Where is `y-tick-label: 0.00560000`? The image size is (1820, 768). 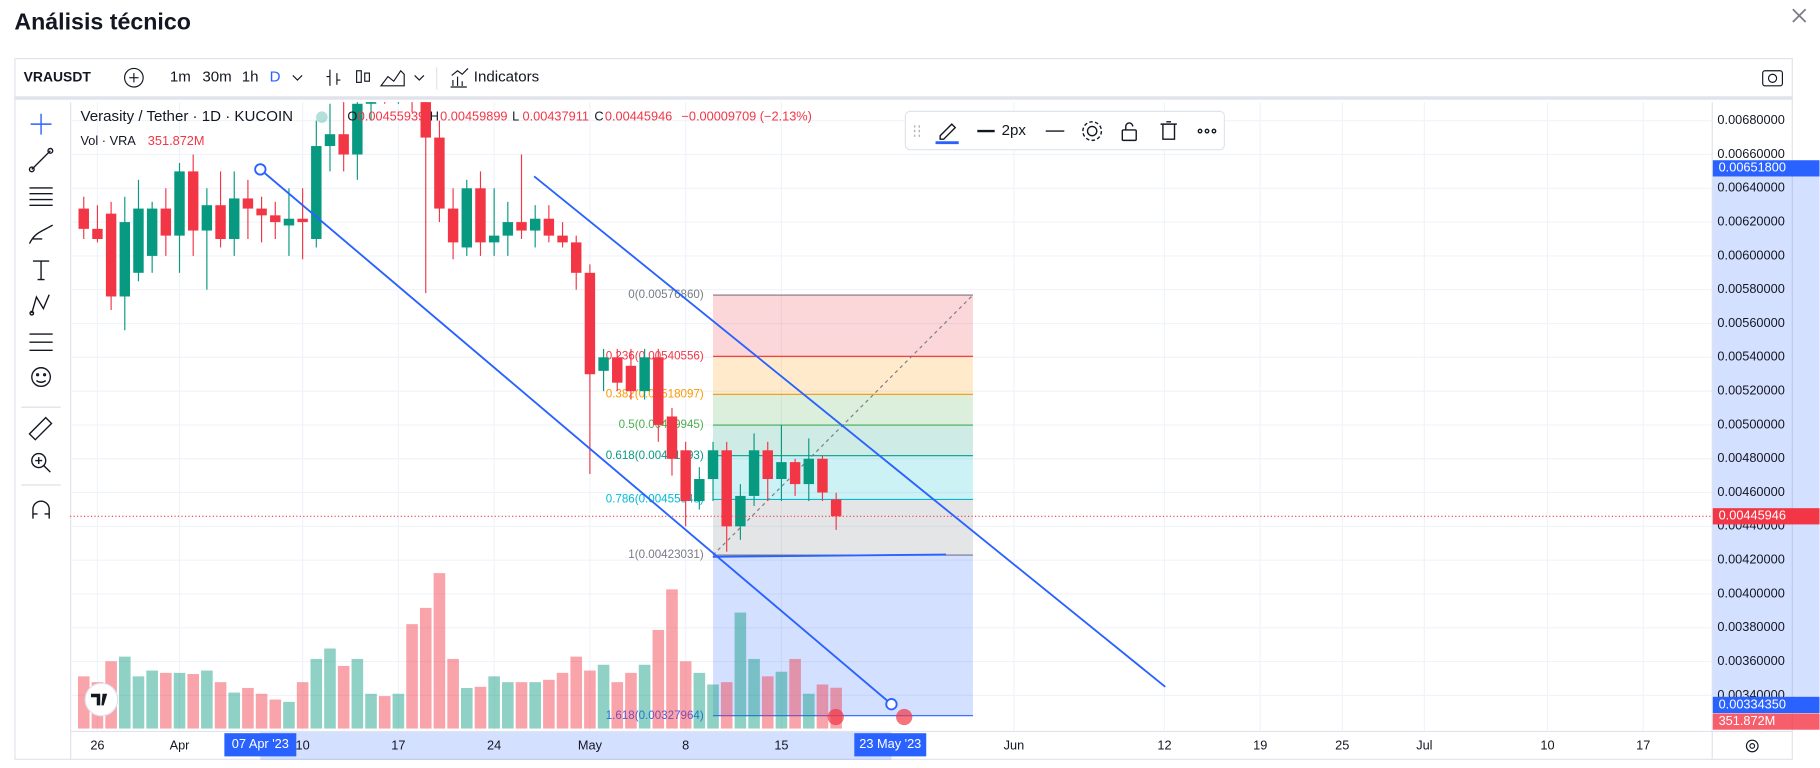
y-tick-label: 0.00560000 is located at coordinates (1750, 322).